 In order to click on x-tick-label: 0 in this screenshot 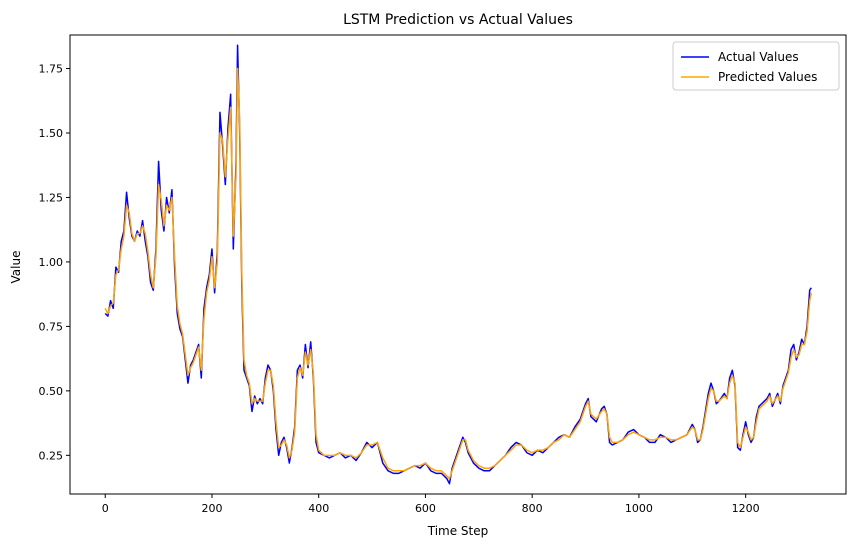, I will do `click(105, 508)`.